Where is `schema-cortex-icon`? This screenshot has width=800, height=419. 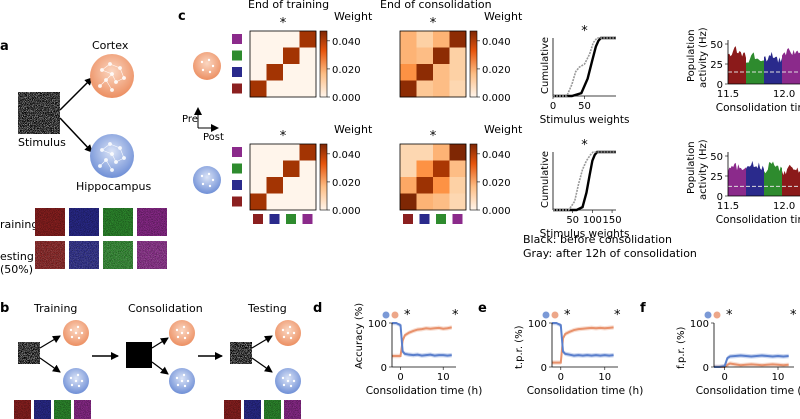
schema-cortex-icon is located at coordinates (76, 333).